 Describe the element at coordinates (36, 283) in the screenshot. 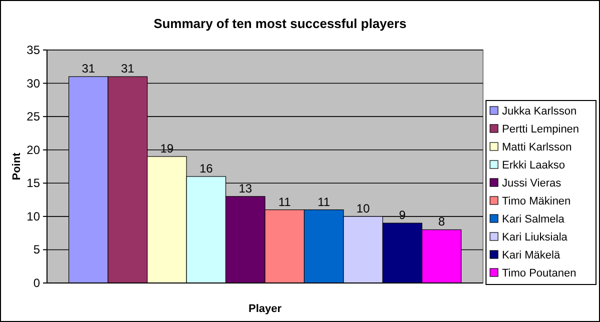

I see `y-tick-label: 0` at that location.